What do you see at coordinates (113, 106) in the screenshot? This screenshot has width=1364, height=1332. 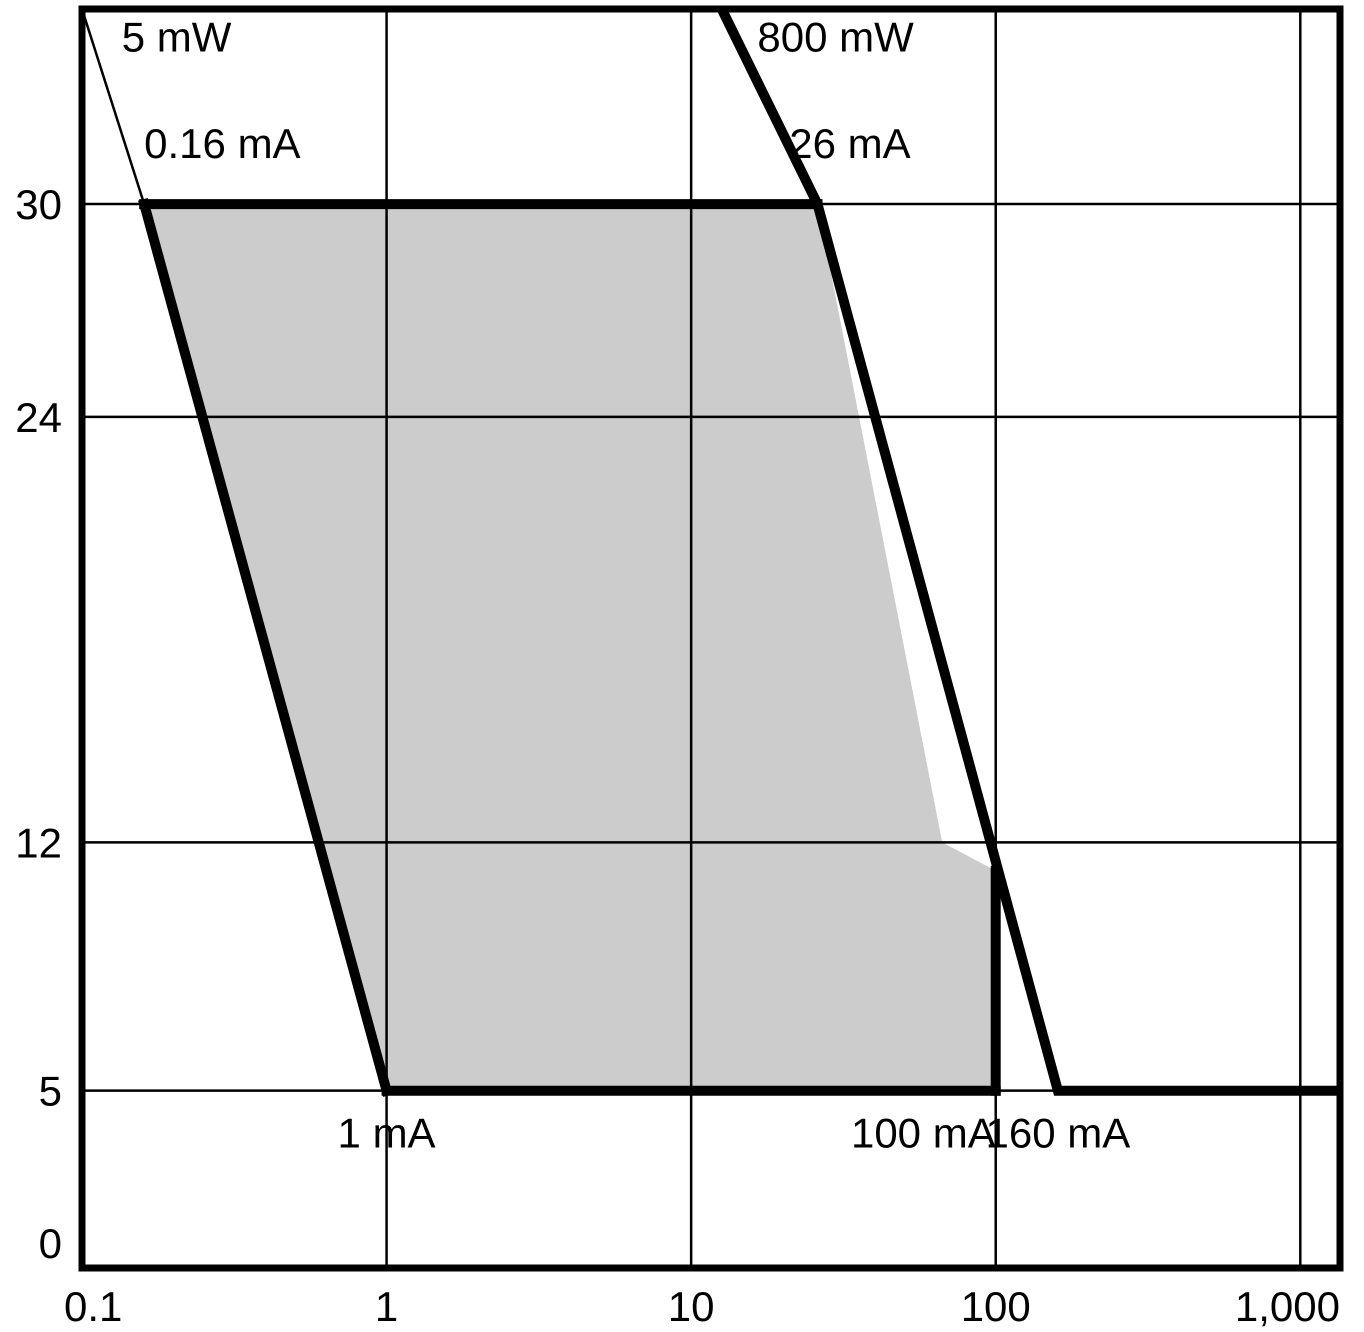 I see `power-curve-thin` at bounding box center [113, 106].